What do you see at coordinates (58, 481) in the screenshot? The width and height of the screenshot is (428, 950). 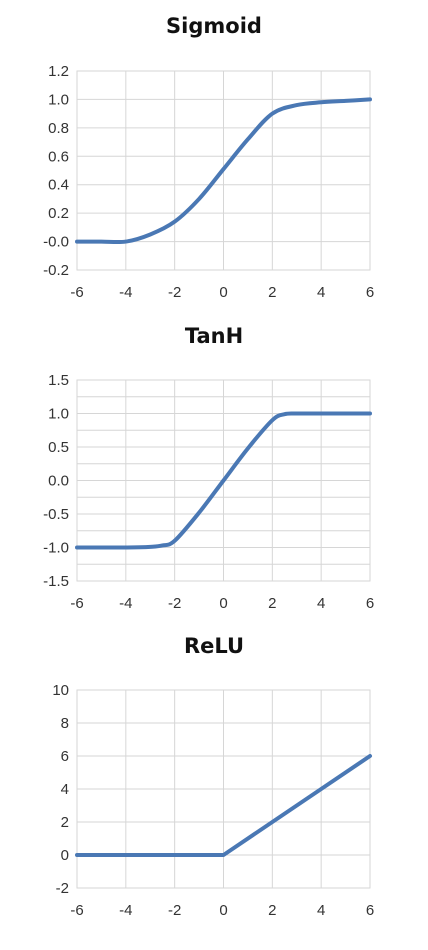 I see `y-tick-label: 0.0` at bounding box center [58, 481].